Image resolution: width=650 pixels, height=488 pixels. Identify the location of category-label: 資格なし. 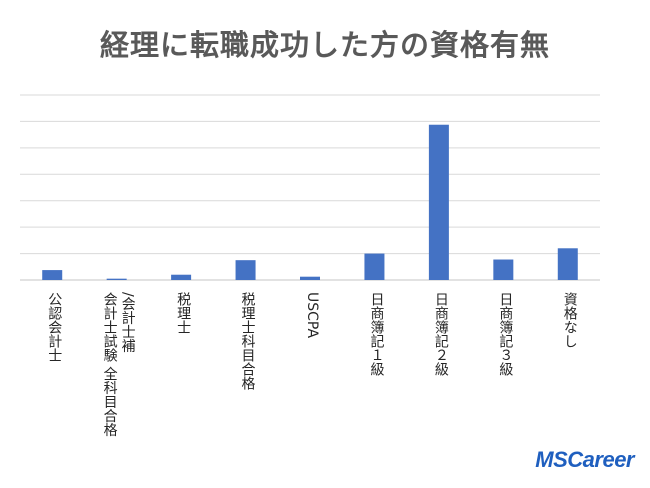
(570, 320).